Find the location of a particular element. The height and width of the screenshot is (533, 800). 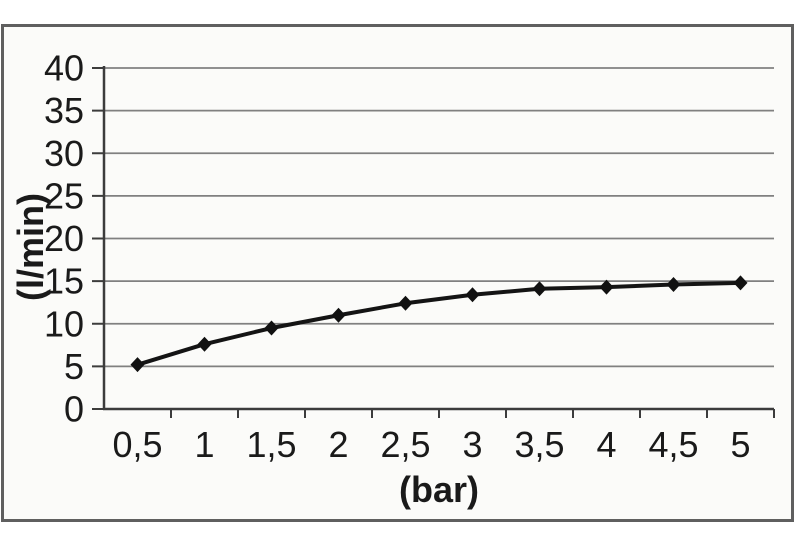

x-tick-label-4: 4 is located at coordinates (606, 444).